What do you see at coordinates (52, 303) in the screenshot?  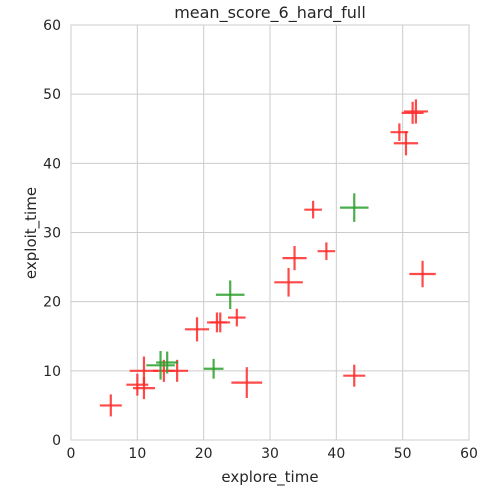 I see `y-tick-label: 20` at bounding box center [52, 303].